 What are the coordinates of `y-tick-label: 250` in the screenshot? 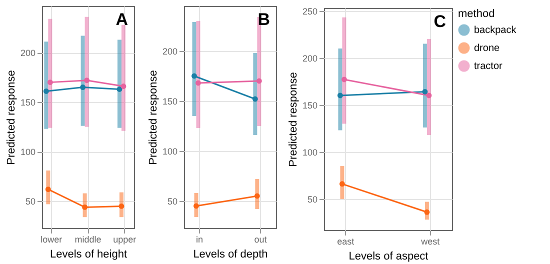 It's located at (310, 11).